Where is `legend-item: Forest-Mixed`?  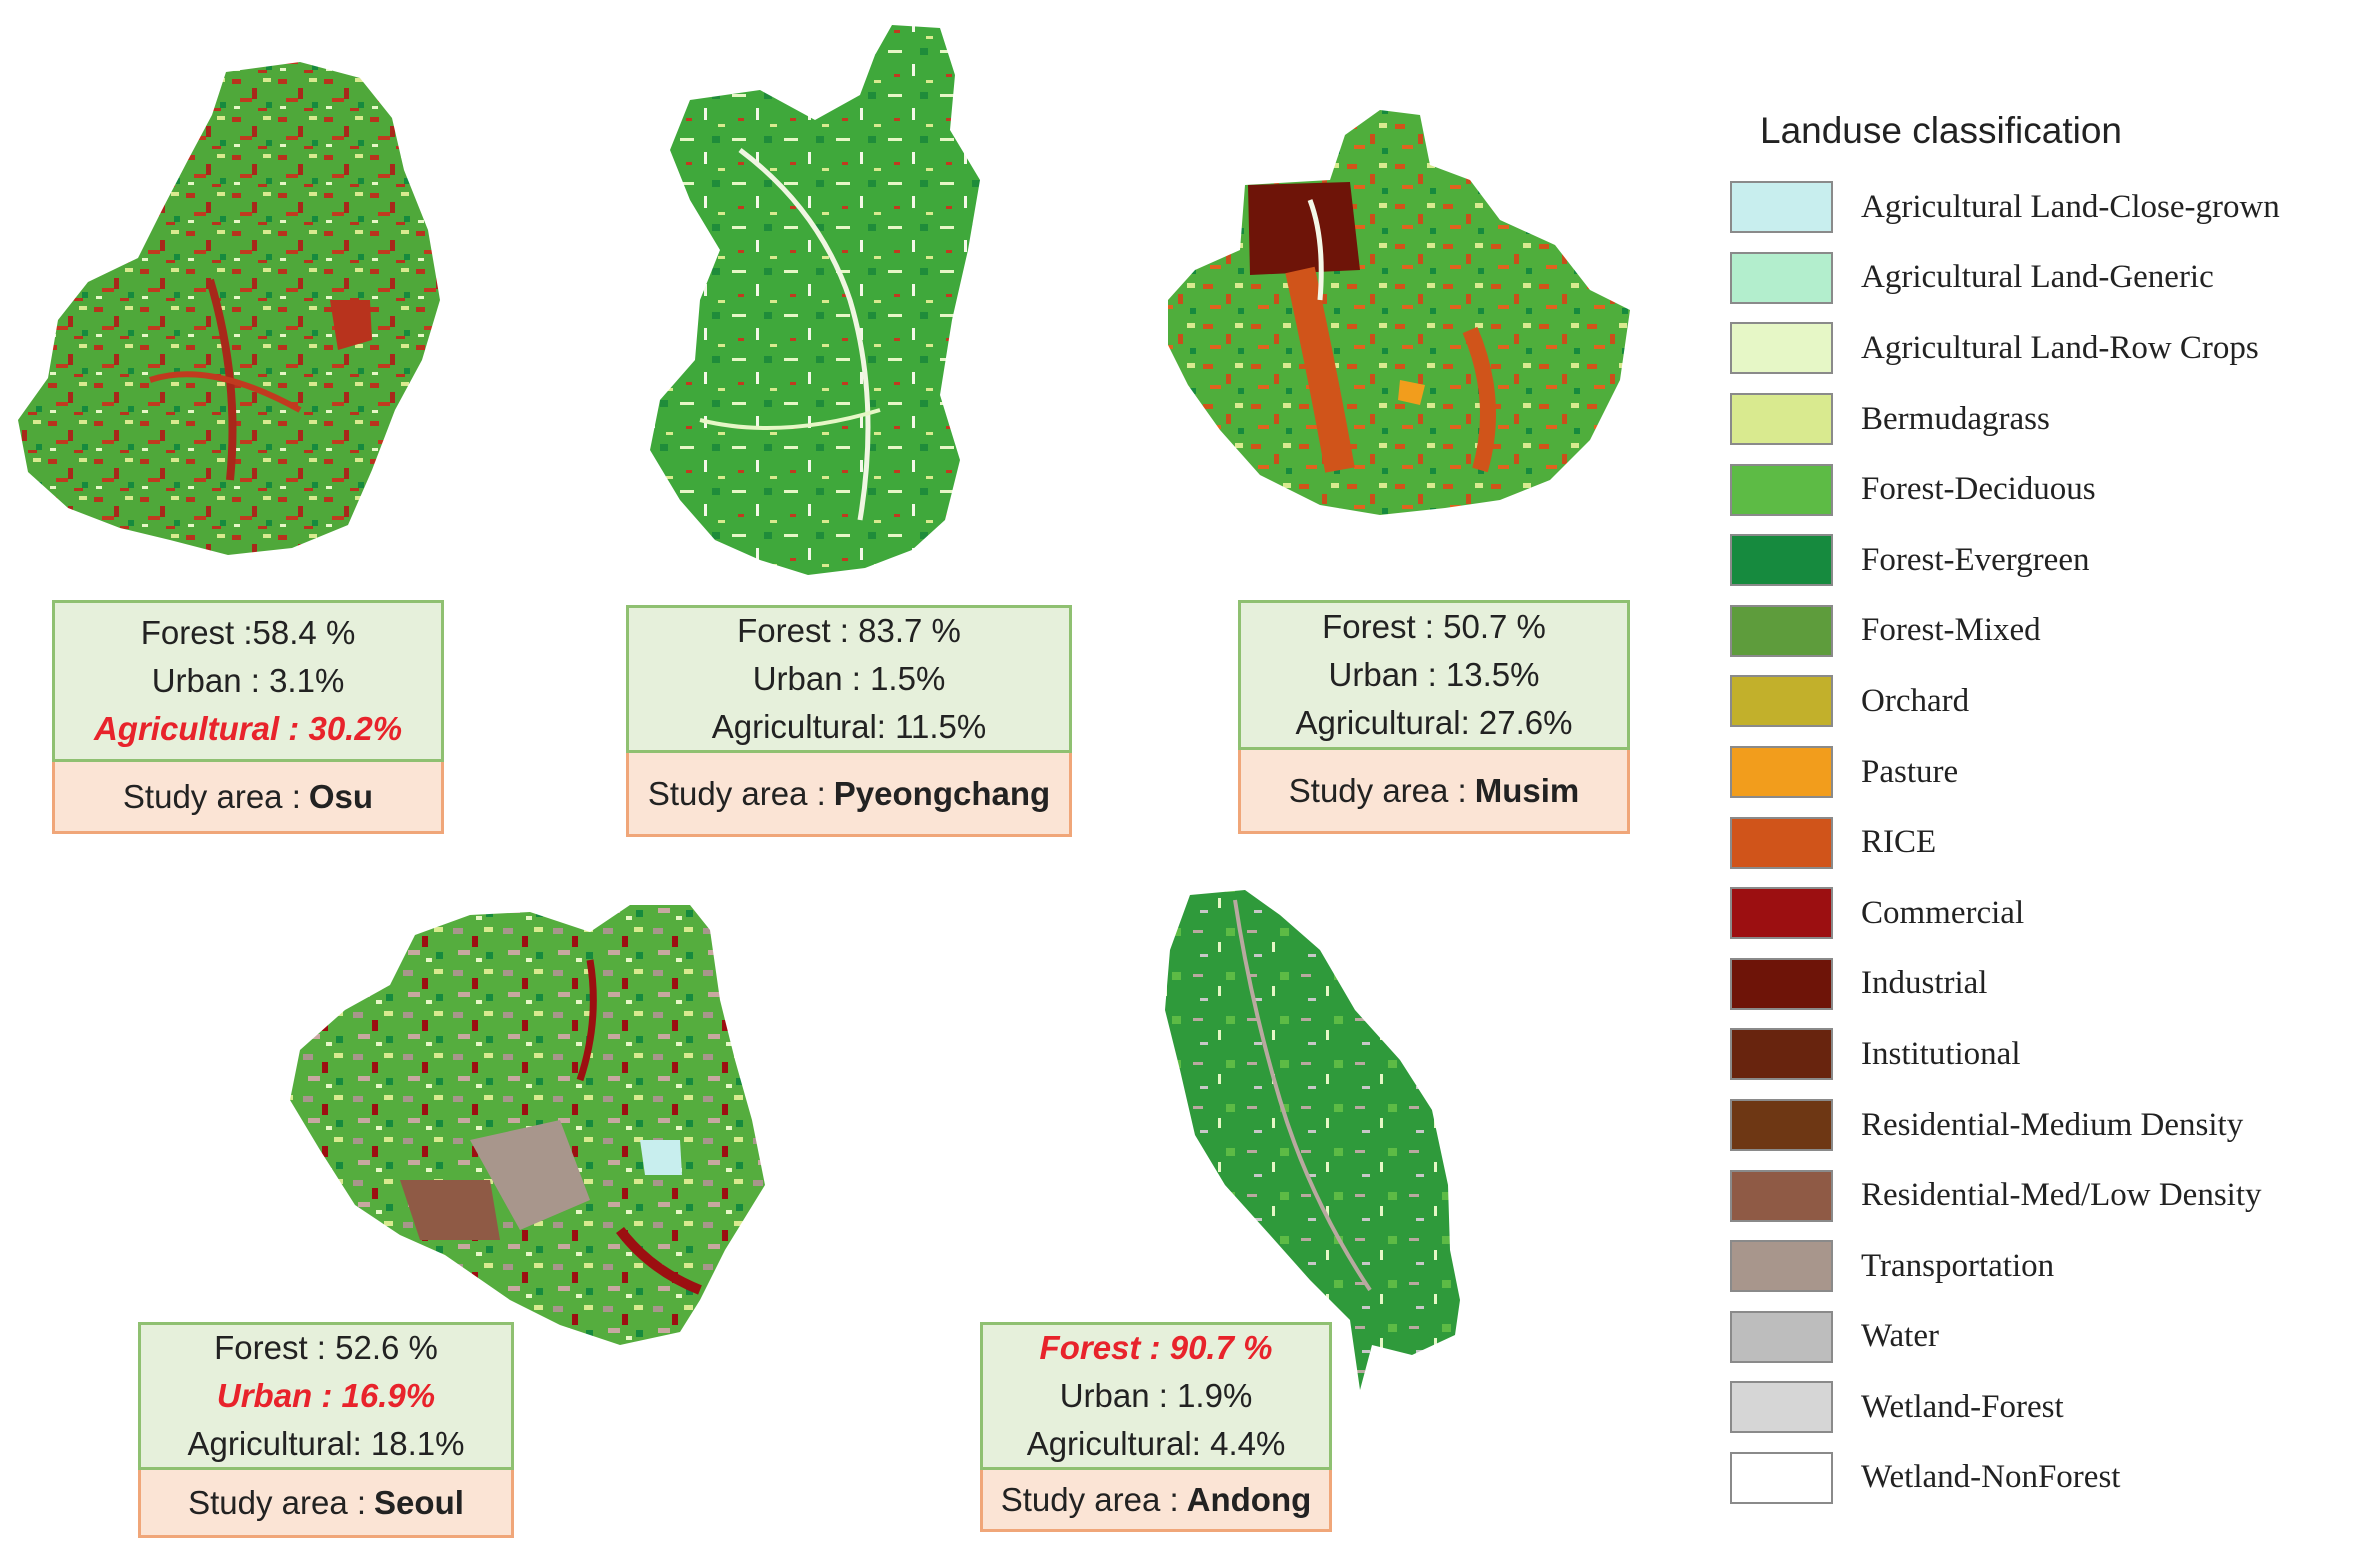 legend-item: Forest-Mixed is located at coordinates (2040, 631).